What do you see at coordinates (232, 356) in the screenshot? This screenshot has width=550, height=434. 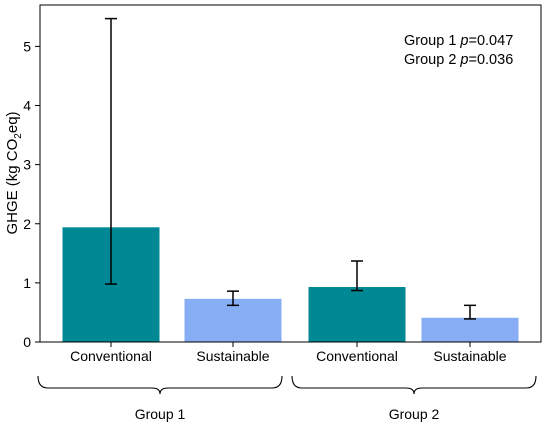 I see `x-tick-label-2: Sustainable` at bounding box center [232, 356].